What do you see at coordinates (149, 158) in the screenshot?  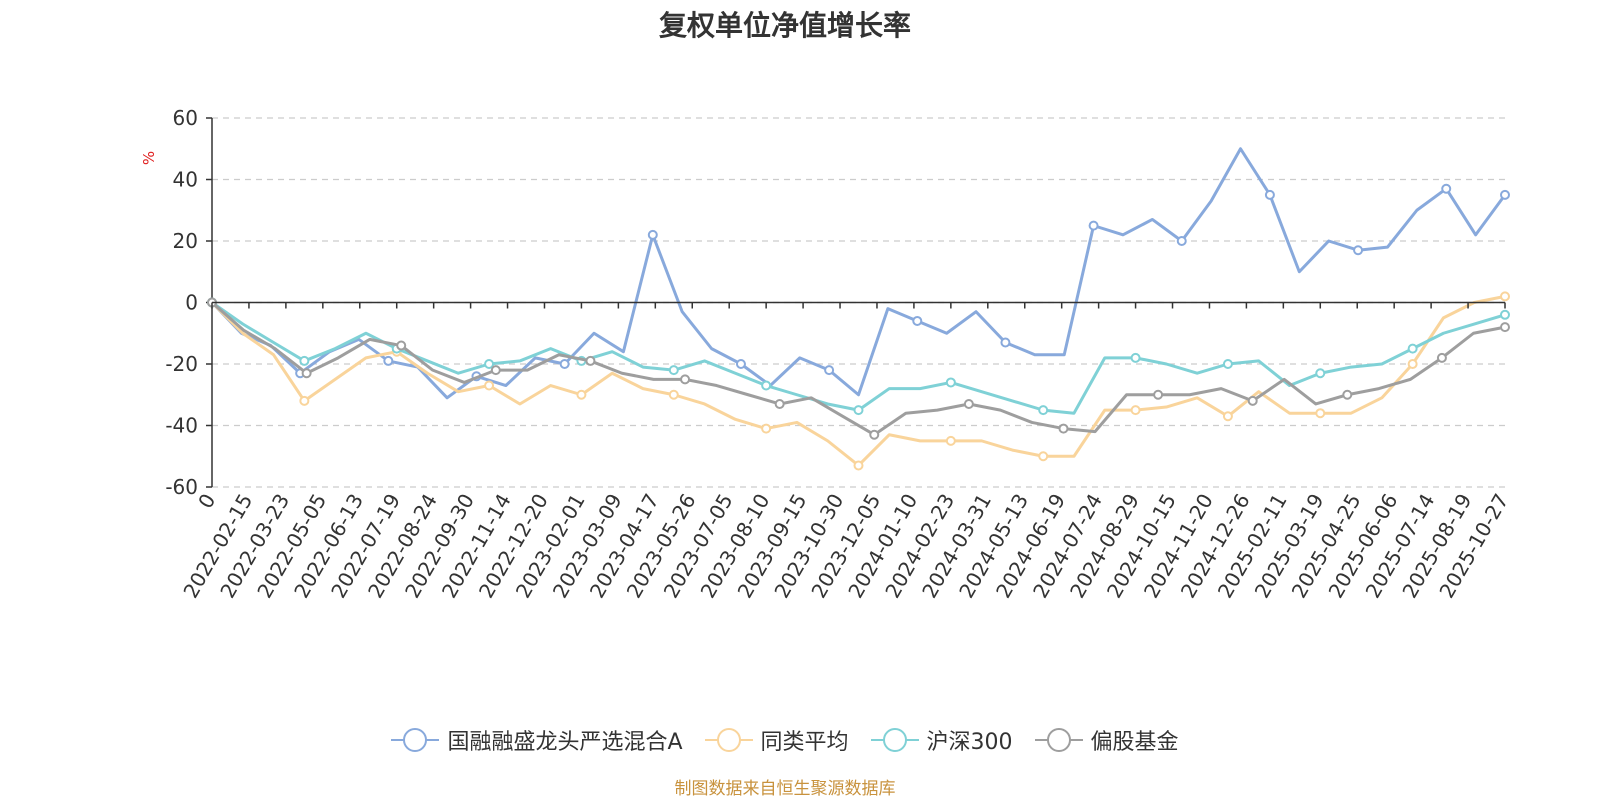 I see `y-axis-unit: %` at bounding box center [149, 158].